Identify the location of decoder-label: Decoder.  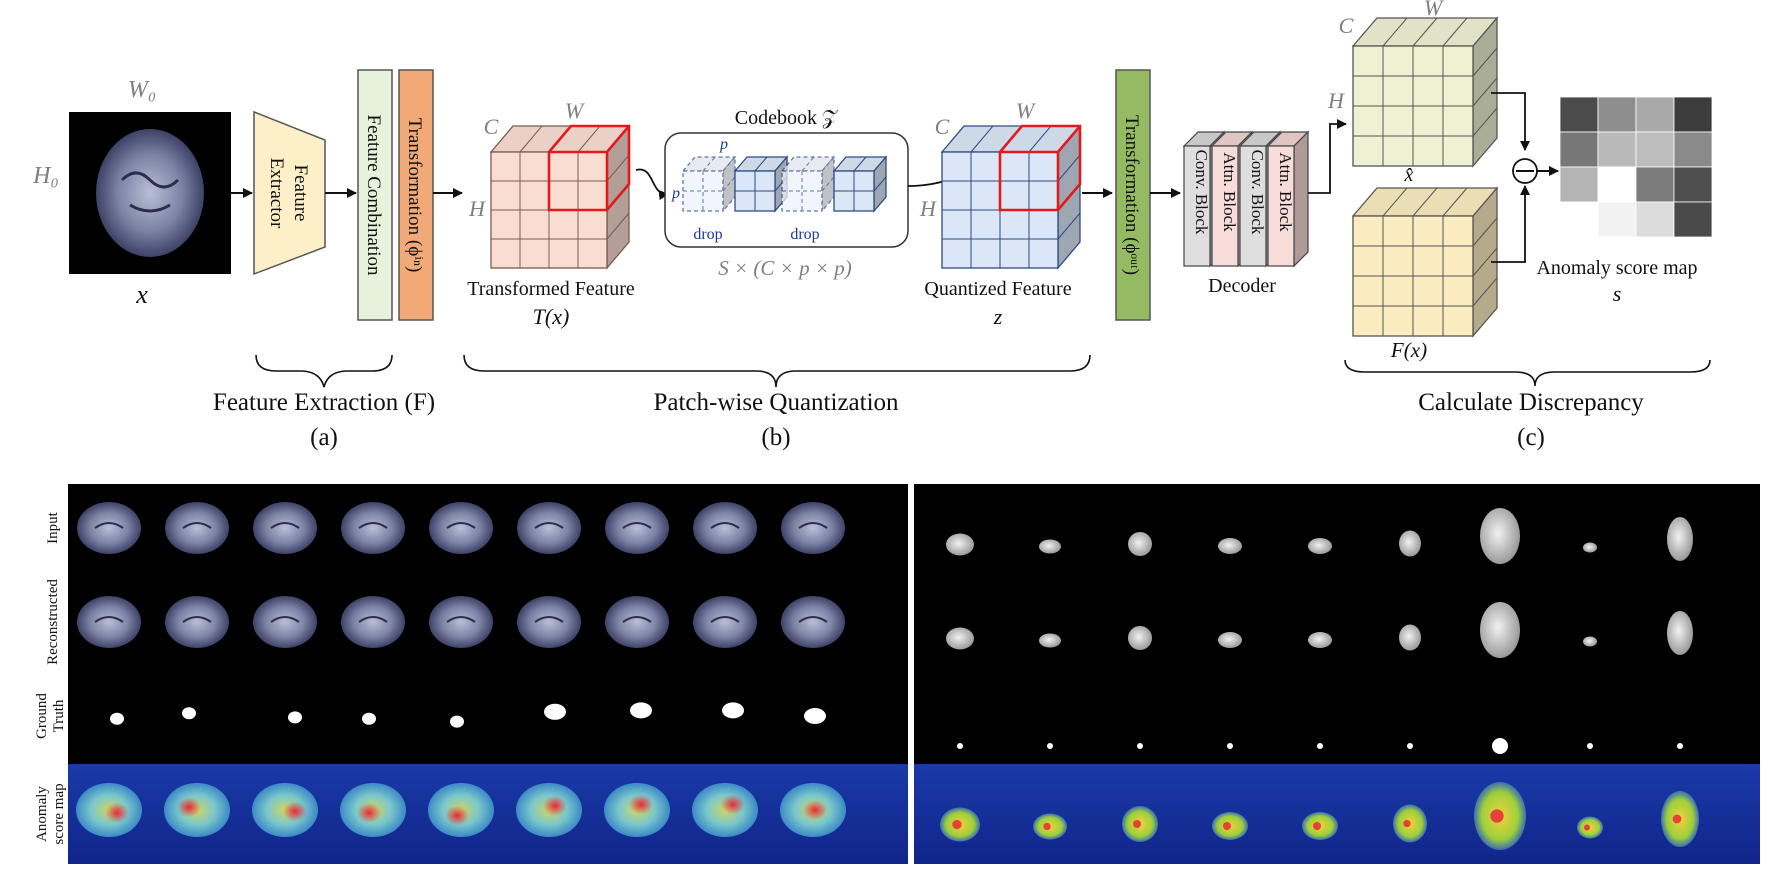
(1242, 286).